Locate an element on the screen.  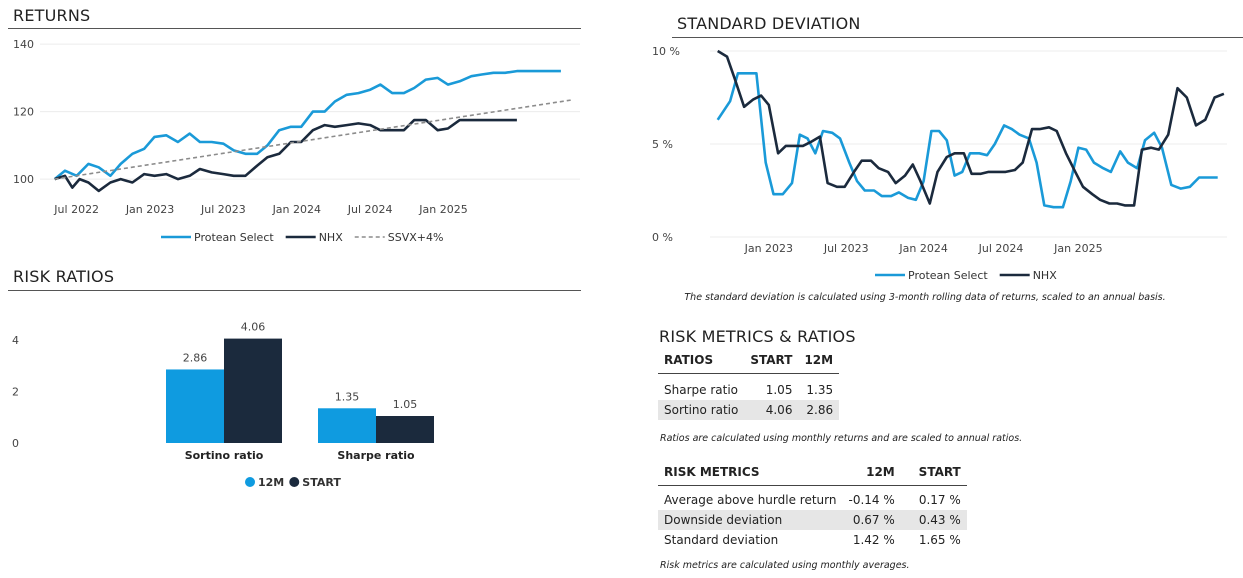
y-tick-label: 5 % is located at coordinates (662, 144).